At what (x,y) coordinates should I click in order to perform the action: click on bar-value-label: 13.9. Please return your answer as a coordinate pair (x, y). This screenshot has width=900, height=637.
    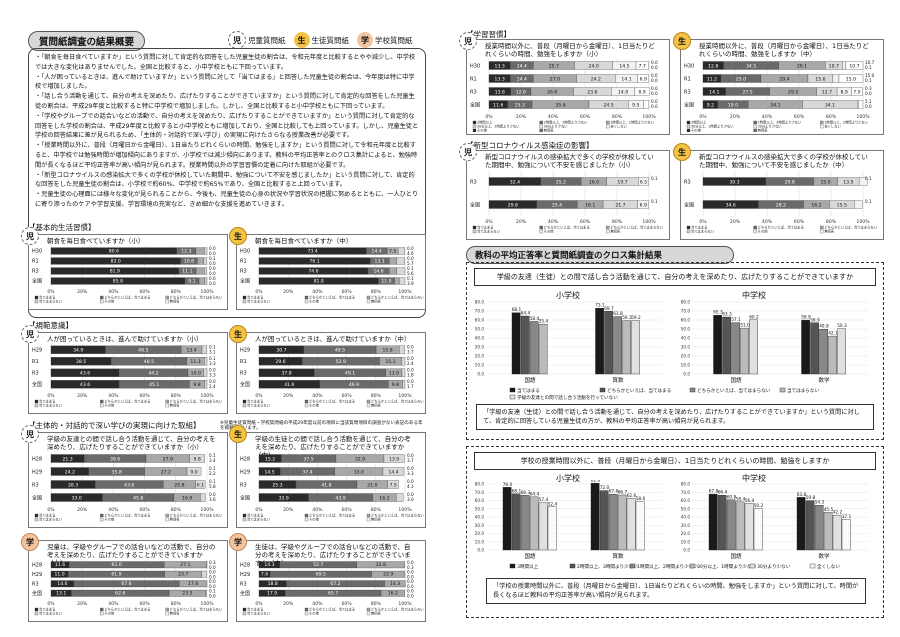
    Looking at the image, I should click on (394, 459).